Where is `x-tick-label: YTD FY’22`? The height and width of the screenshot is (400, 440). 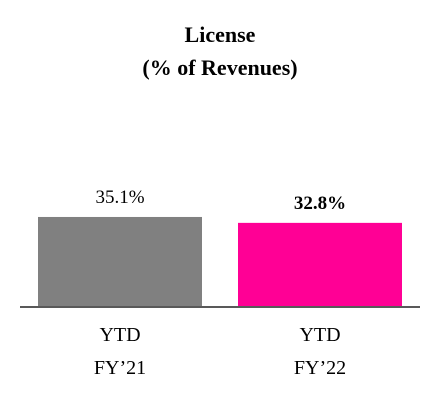
x-tick-label: YTD FY’22 is located at coordinates (320, 351).